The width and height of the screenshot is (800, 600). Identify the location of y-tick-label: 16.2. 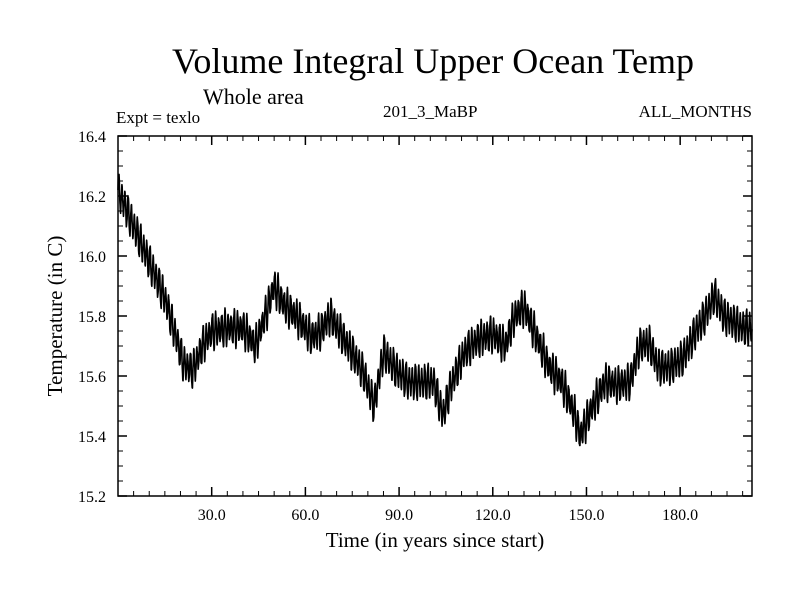
(92, 197).